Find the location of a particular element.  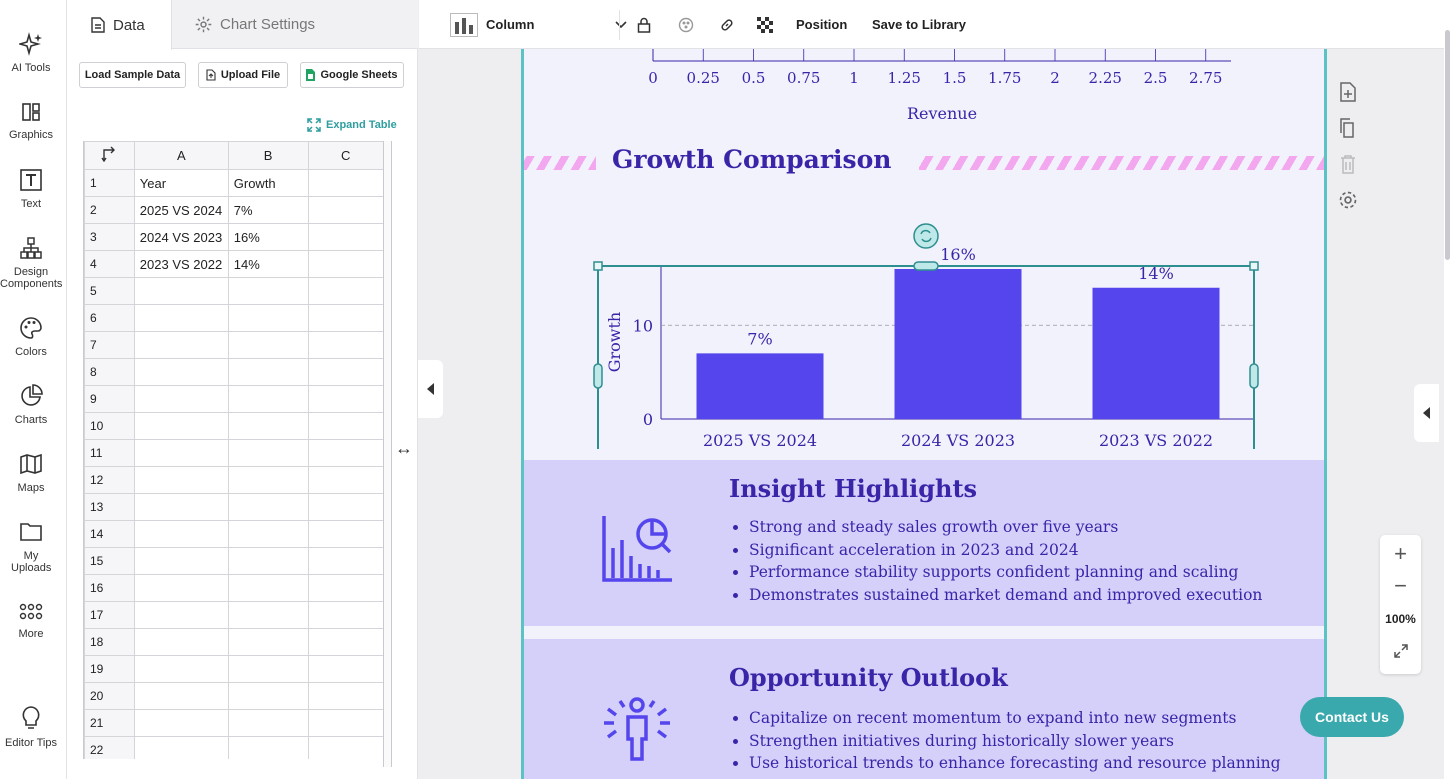

duplicate-page-icon is located at coordinates (1348, 128).